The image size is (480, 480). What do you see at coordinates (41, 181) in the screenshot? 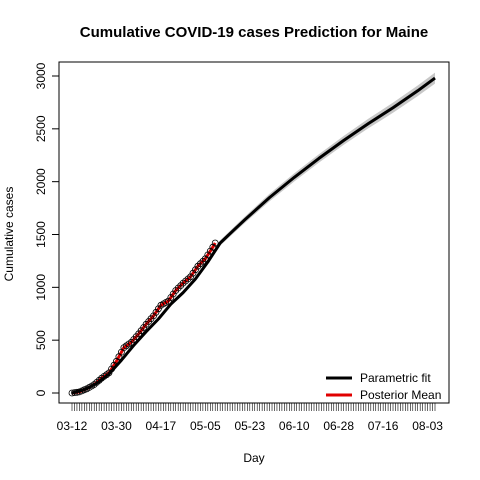
I see `y-tick-label: 2000` at bounding box center [41, 181].